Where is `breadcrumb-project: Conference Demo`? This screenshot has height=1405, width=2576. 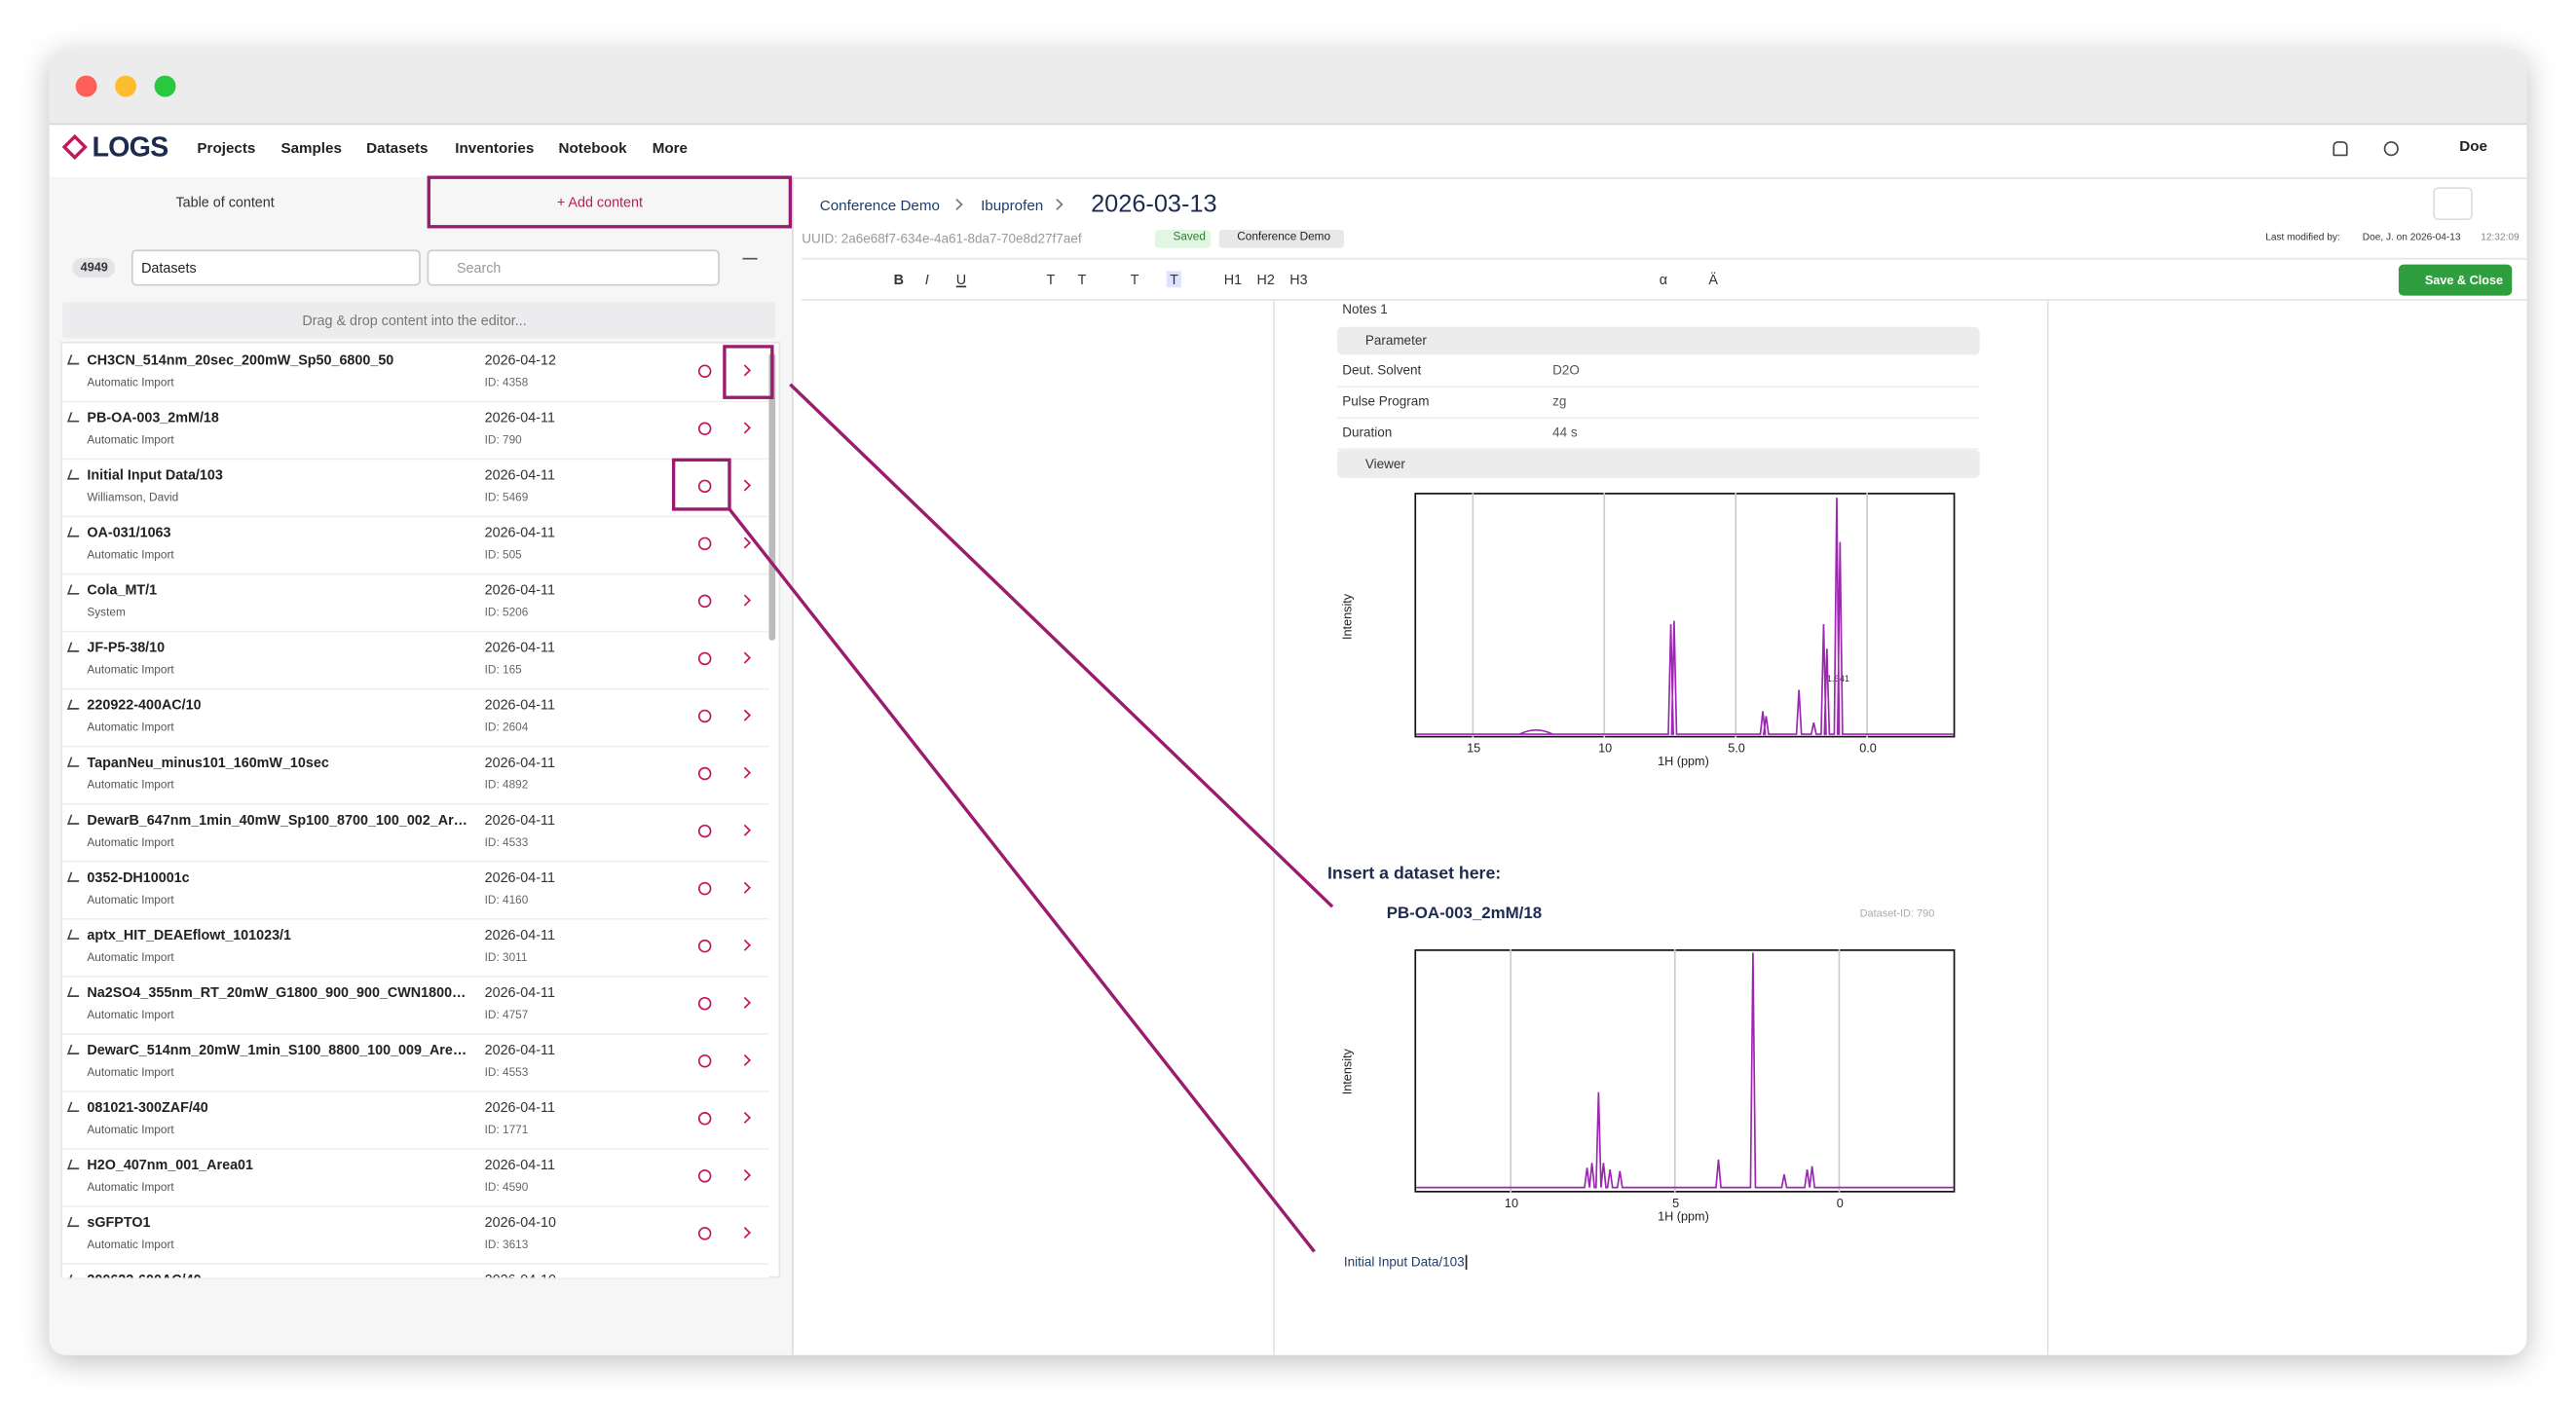
breadcrumb-project: Conference Demo is located at coordinates (879, 205).